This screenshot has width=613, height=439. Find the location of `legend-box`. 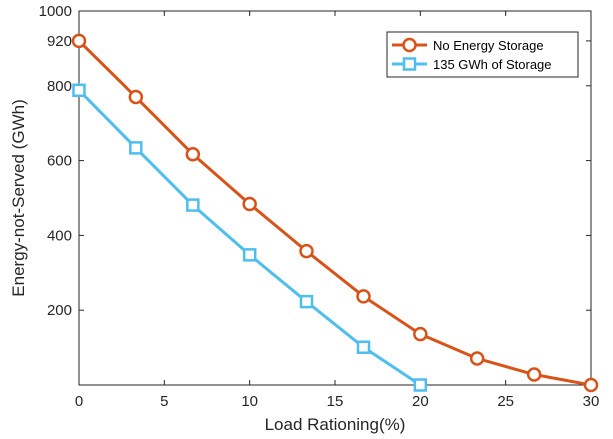

legend-box is located at coordinates (482, 54).